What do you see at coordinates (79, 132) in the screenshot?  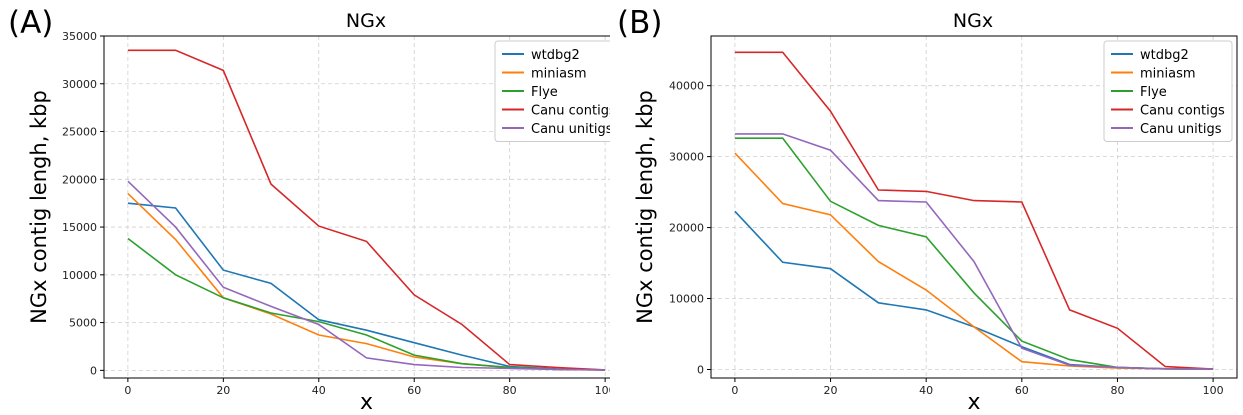 I see `y-tick-label: 25000` at bounding box center [79, 132].